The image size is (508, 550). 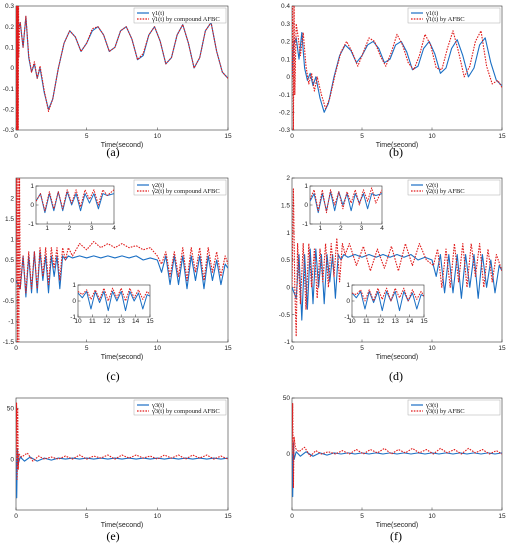 What do you see at coordinates (292, 136) in the screenshot?
I see `panel-b-x-tick-label: 0` at bounding box center [292, 136].